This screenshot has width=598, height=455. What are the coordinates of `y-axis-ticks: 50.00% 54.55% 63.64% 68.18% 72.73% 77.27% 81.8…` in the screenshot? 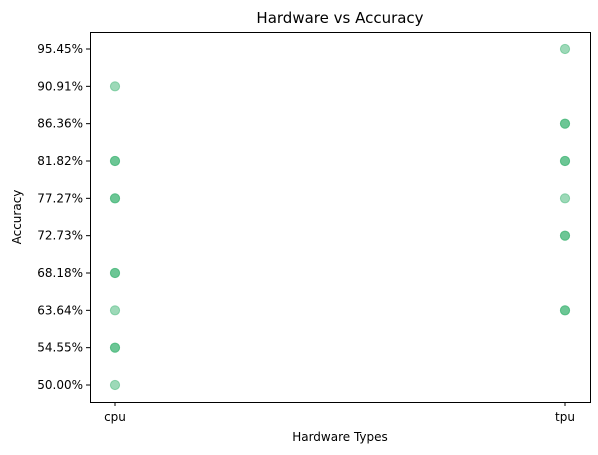 It's located at (63, 217).